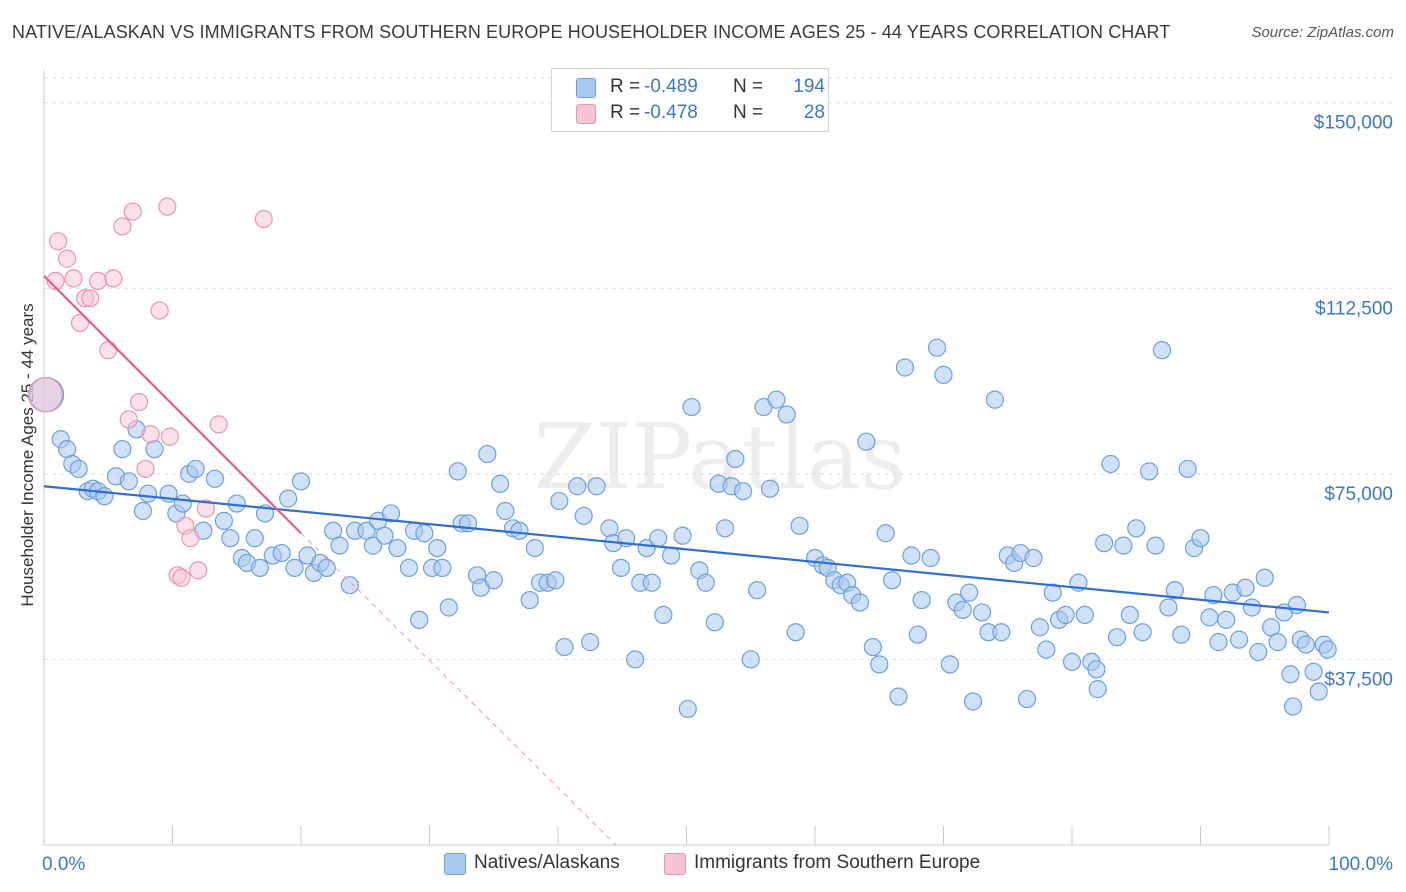 The width and height of the screenshot is (1406, 892). What do you see at coordinates (172, 405) in the screenshot?
I see `immigrants-trend-line` at bounding box center [172, 405].